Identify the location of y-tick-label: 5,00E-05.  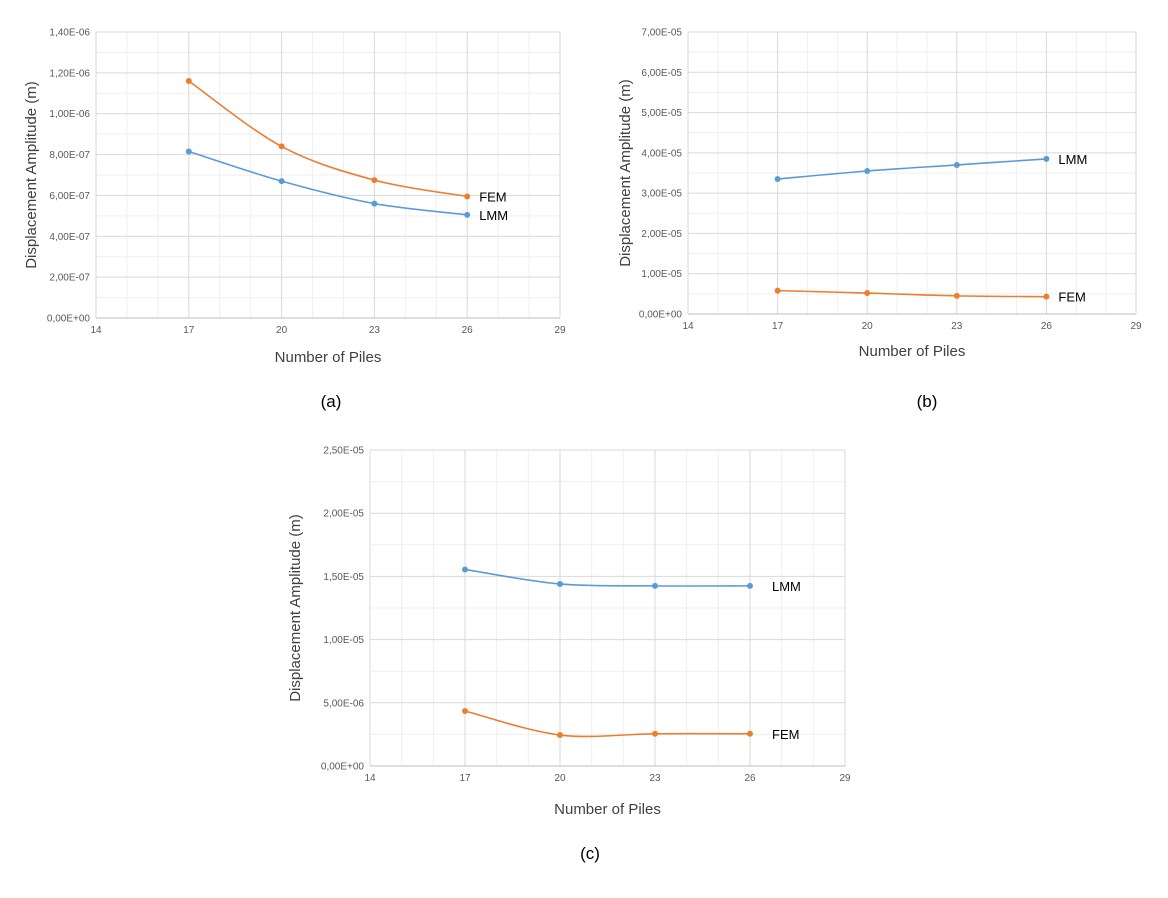
(661, 113).